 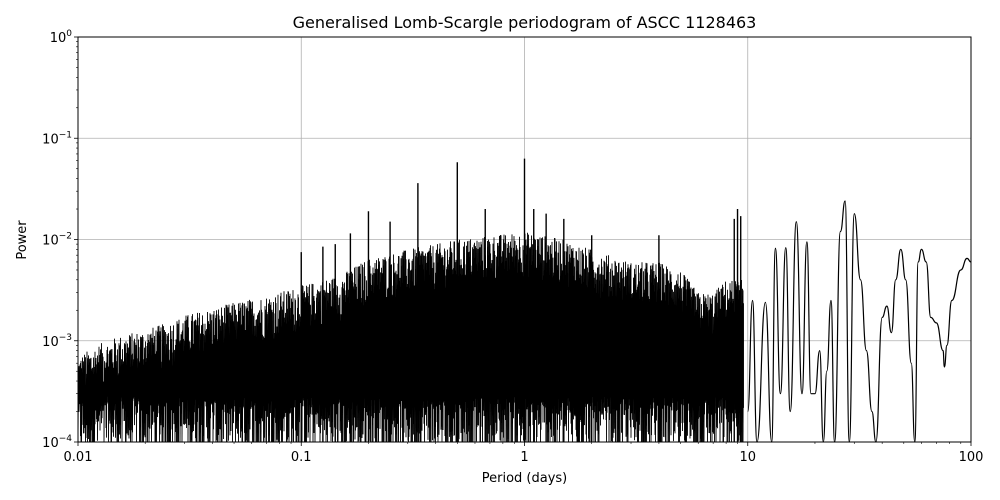 What do you see at coordinates (57, 240) in the screenshot?
I see `y-tick-label: 10⁻²` at bounding box center [57, 240].